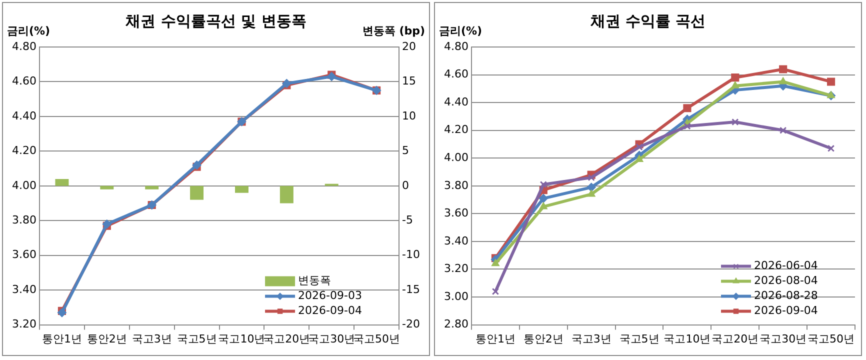  Describe the element at coordinates (647, 21) in the screenshot. I see `chart-title: 채권 수익률 곡선` at that location.